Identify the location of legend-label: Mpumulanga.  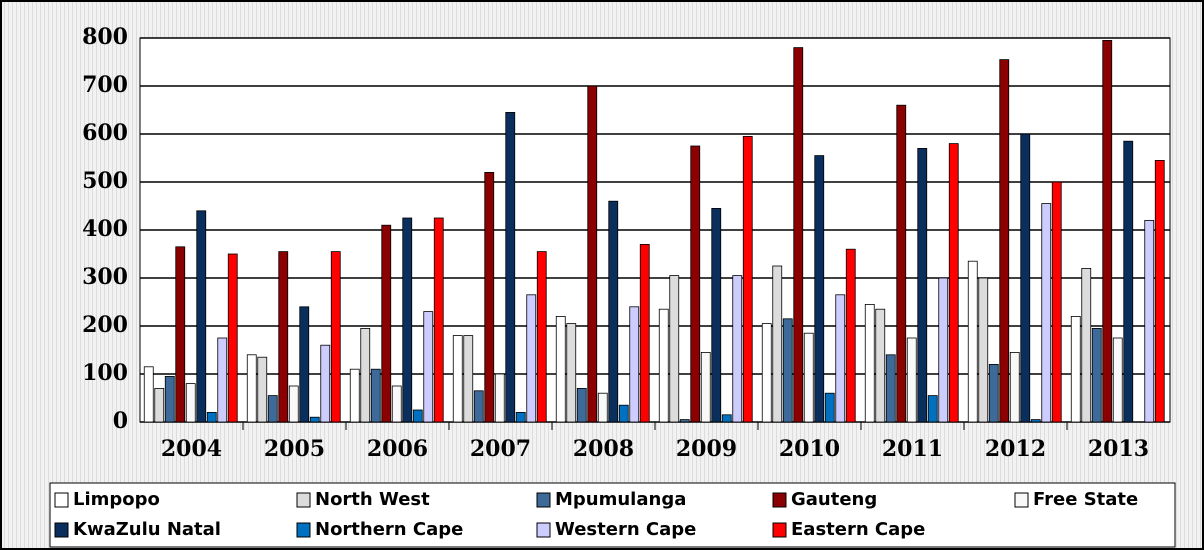
(620, 499).